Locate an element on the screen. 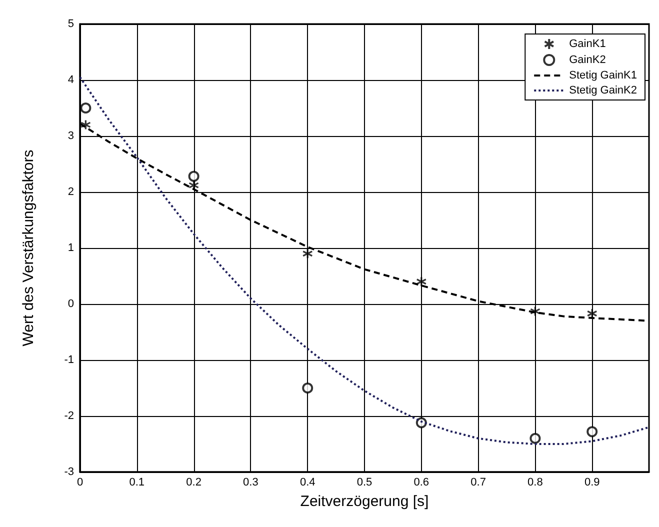  x-tick-label: 0.9 is located at coordinates (592, 482).